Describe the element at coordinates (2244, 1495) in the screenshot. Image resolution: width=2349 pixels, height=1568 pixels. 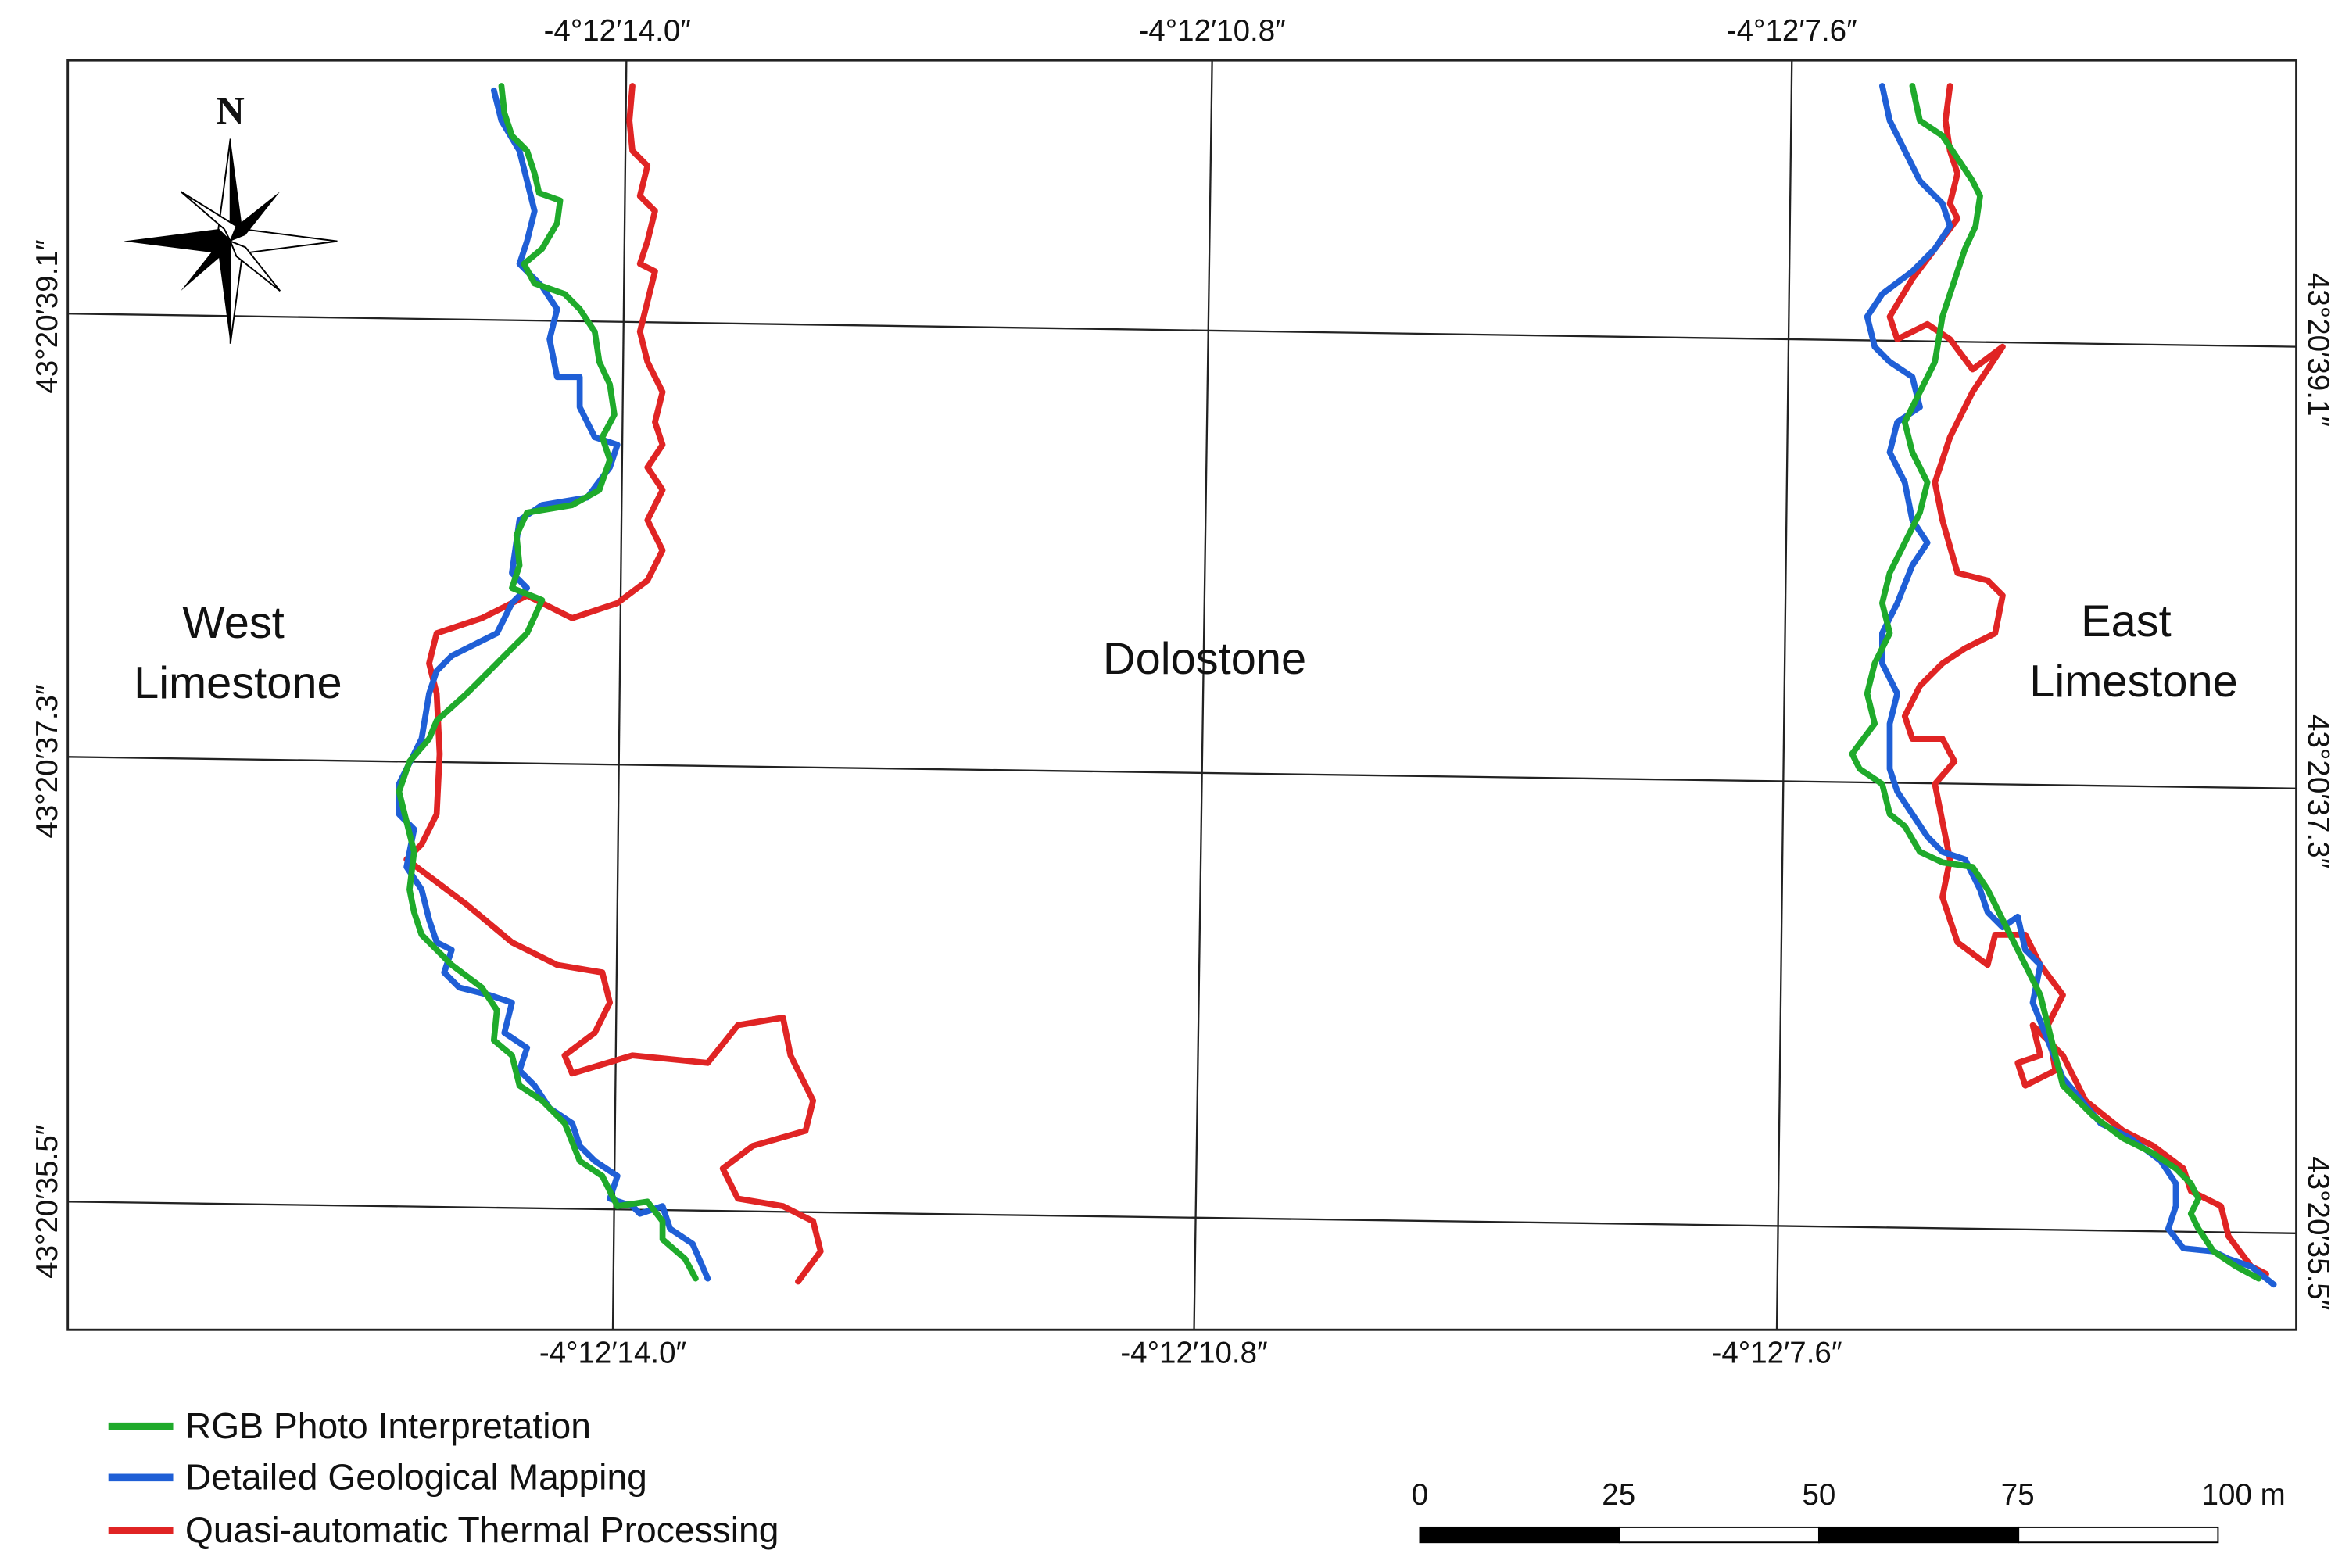
I see `scale-label: 100 m` at that location.